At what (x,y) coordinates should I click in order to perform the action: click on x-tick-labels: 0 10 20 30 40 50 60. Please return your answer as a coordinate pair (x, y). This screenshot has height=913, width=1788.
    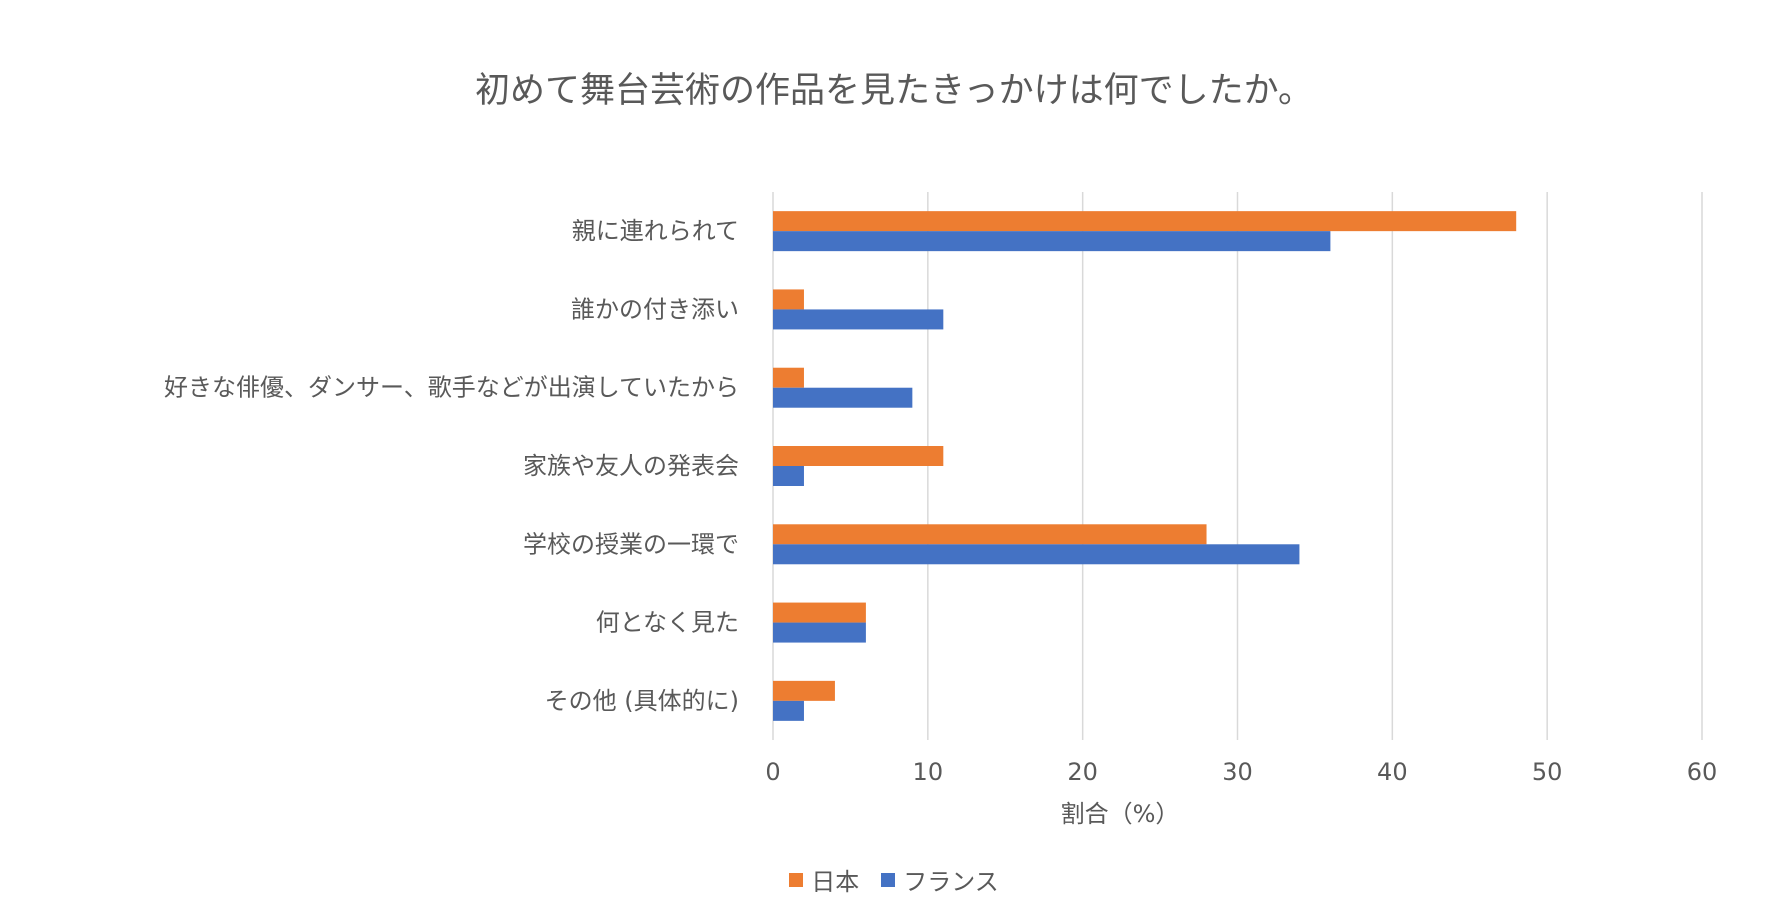
    Looking at the image, I should click on (1241, 772).